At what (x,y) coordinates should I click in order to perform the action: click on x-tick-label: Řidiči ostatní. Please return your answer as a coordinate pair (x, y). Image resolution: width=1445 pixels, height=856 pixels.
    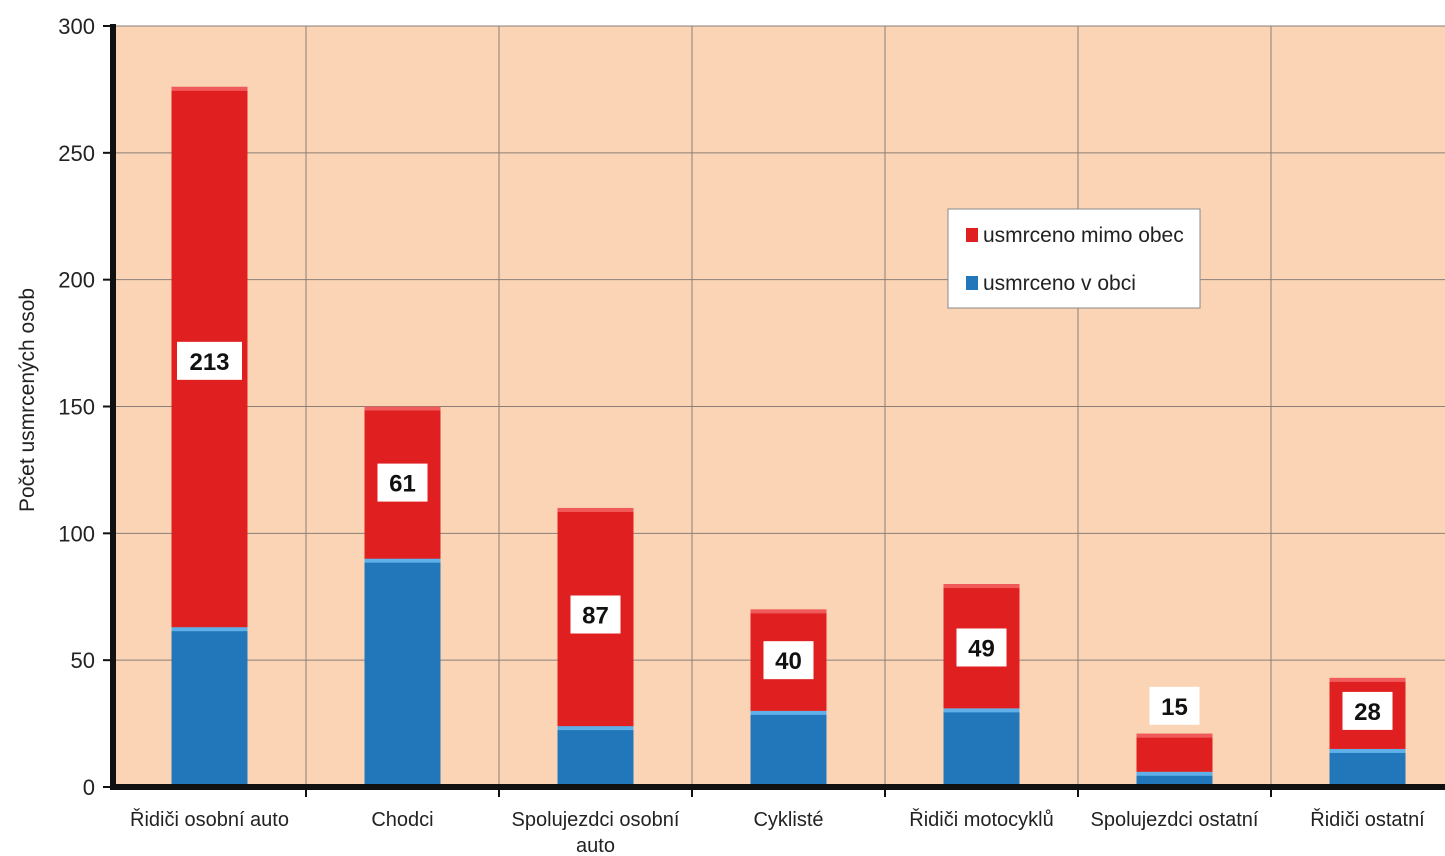
    Looking at the image, I should click on (1367, 819).